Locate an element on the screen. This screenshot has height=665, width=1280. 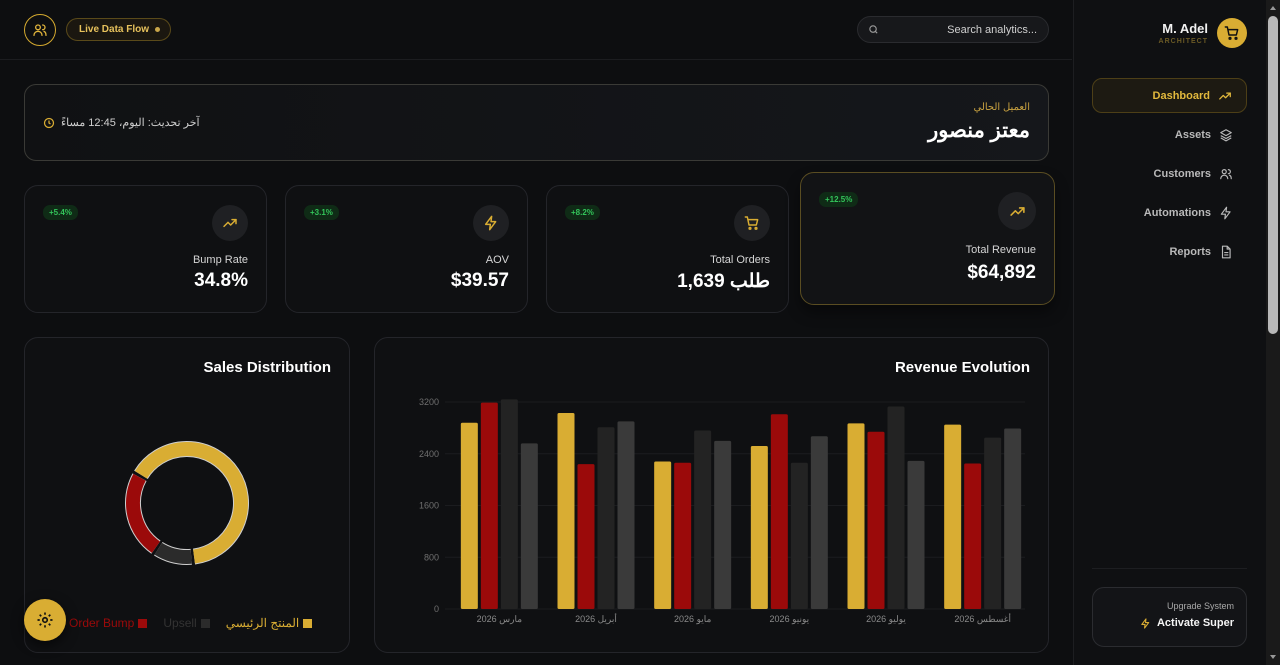
kpi-value: $39.57 is located at coordinates (479, 280).